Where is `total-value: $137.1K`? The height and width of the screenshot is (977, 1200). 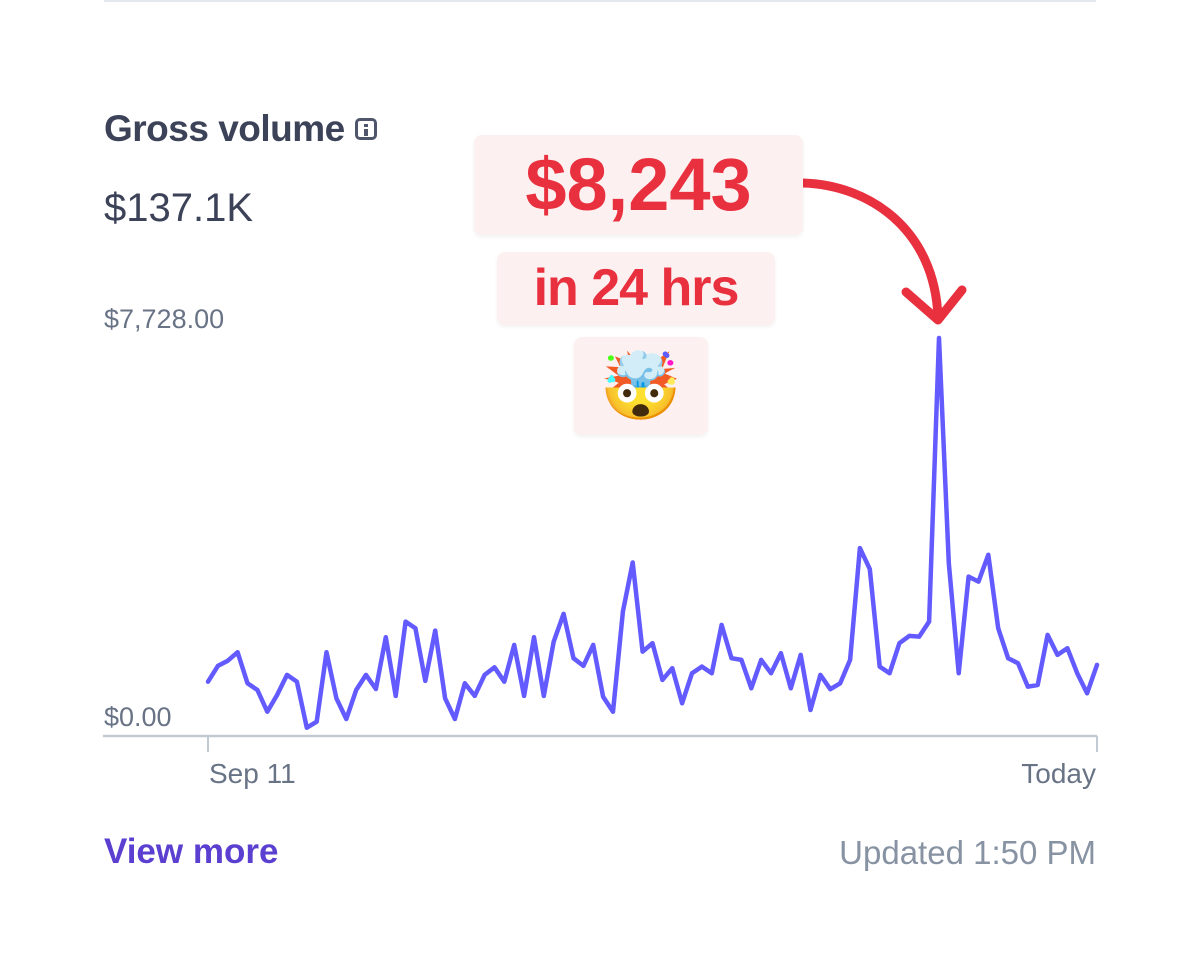 total-value: $137.1K is located at coordinates (179, 208).